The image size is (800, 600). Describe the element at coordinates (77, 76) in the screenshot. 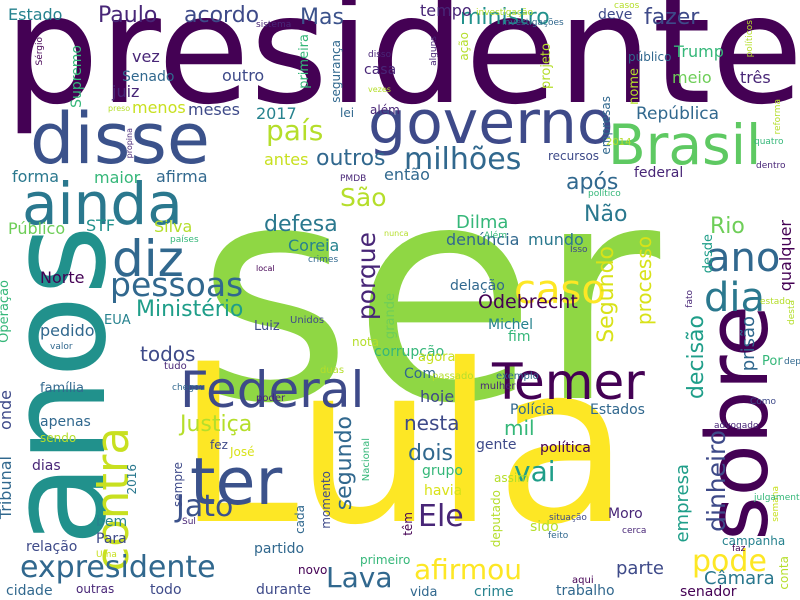

I see `word-supremo: Supremo` at that location.